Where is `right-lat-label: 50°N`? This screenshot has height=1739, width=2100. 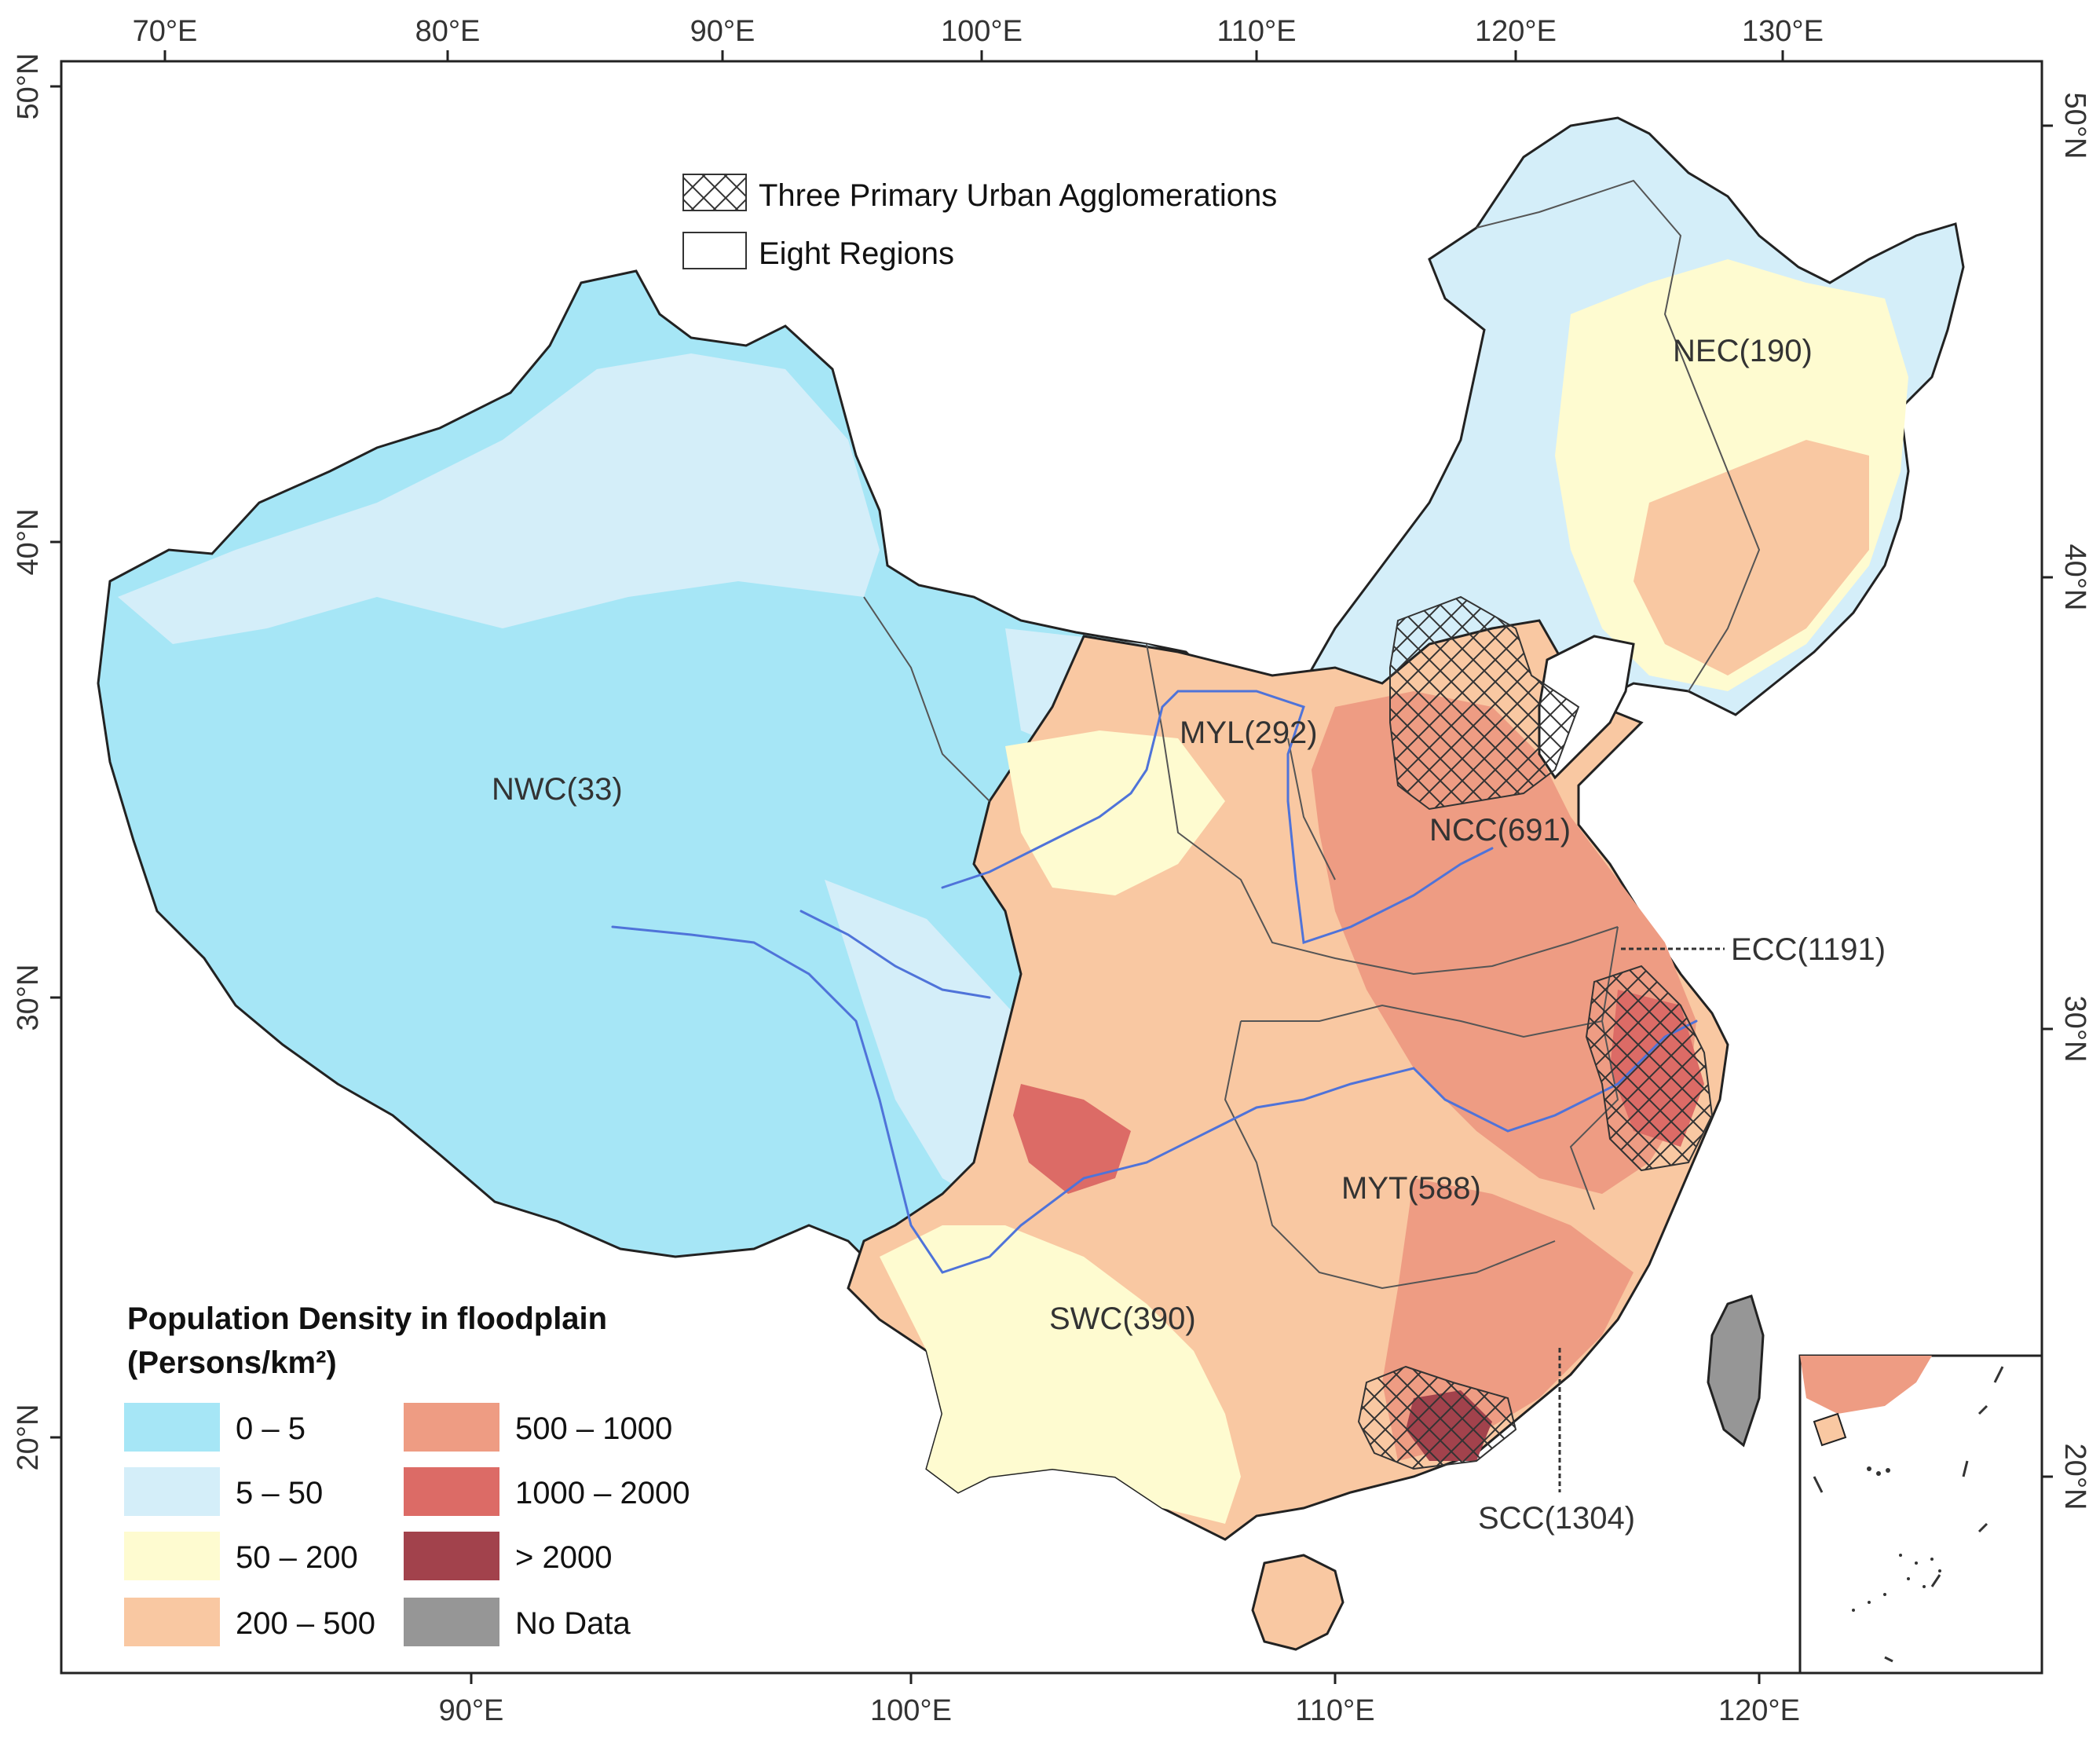 right-lat-label: 50°N is located at coordinates (2075, 126).